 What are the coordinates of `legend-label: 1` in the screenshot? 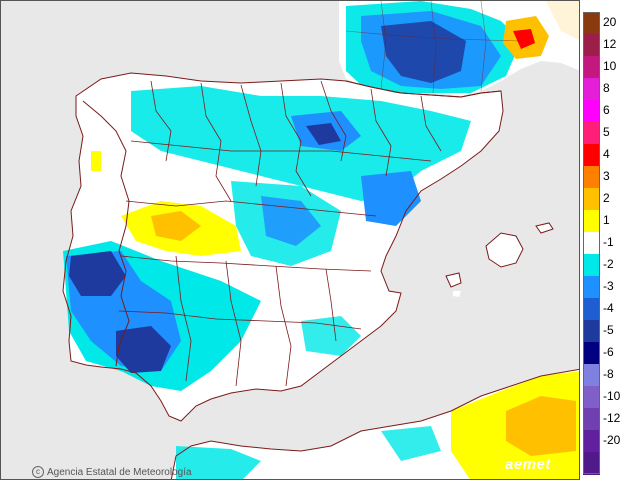 It's located at (606, 220).